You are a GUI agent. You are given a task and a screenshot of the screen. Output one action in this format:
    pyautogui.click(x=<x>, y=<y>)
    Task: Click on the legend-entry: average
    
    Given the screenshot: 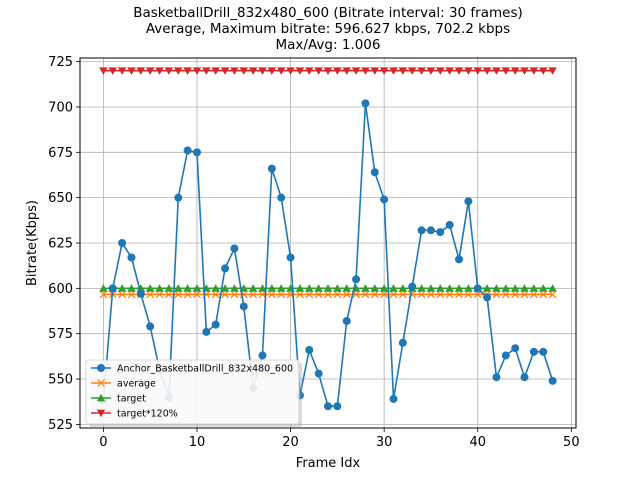 What is the action you would take?
    pyautogui.click(x=123, y=384)
    